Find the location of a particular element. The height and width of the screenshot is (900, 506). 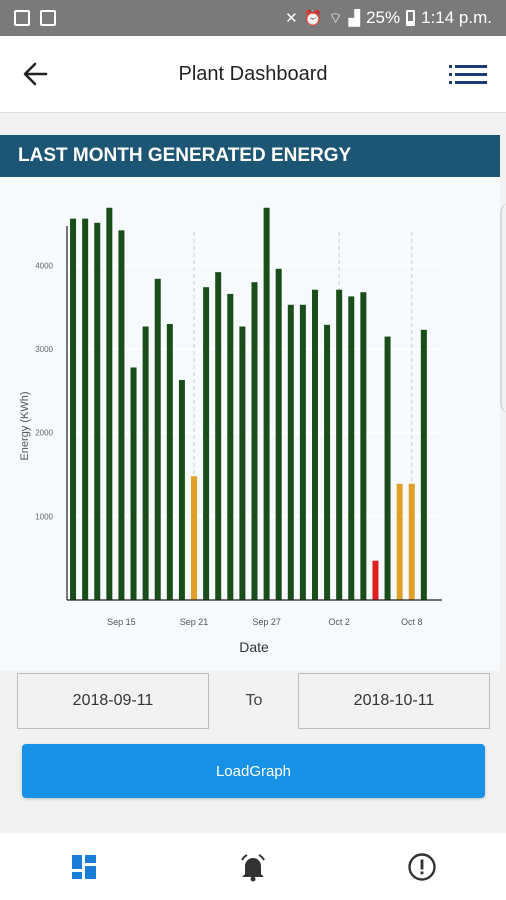

alarm-icon: ⏰ is located at coordinates (313, 18).